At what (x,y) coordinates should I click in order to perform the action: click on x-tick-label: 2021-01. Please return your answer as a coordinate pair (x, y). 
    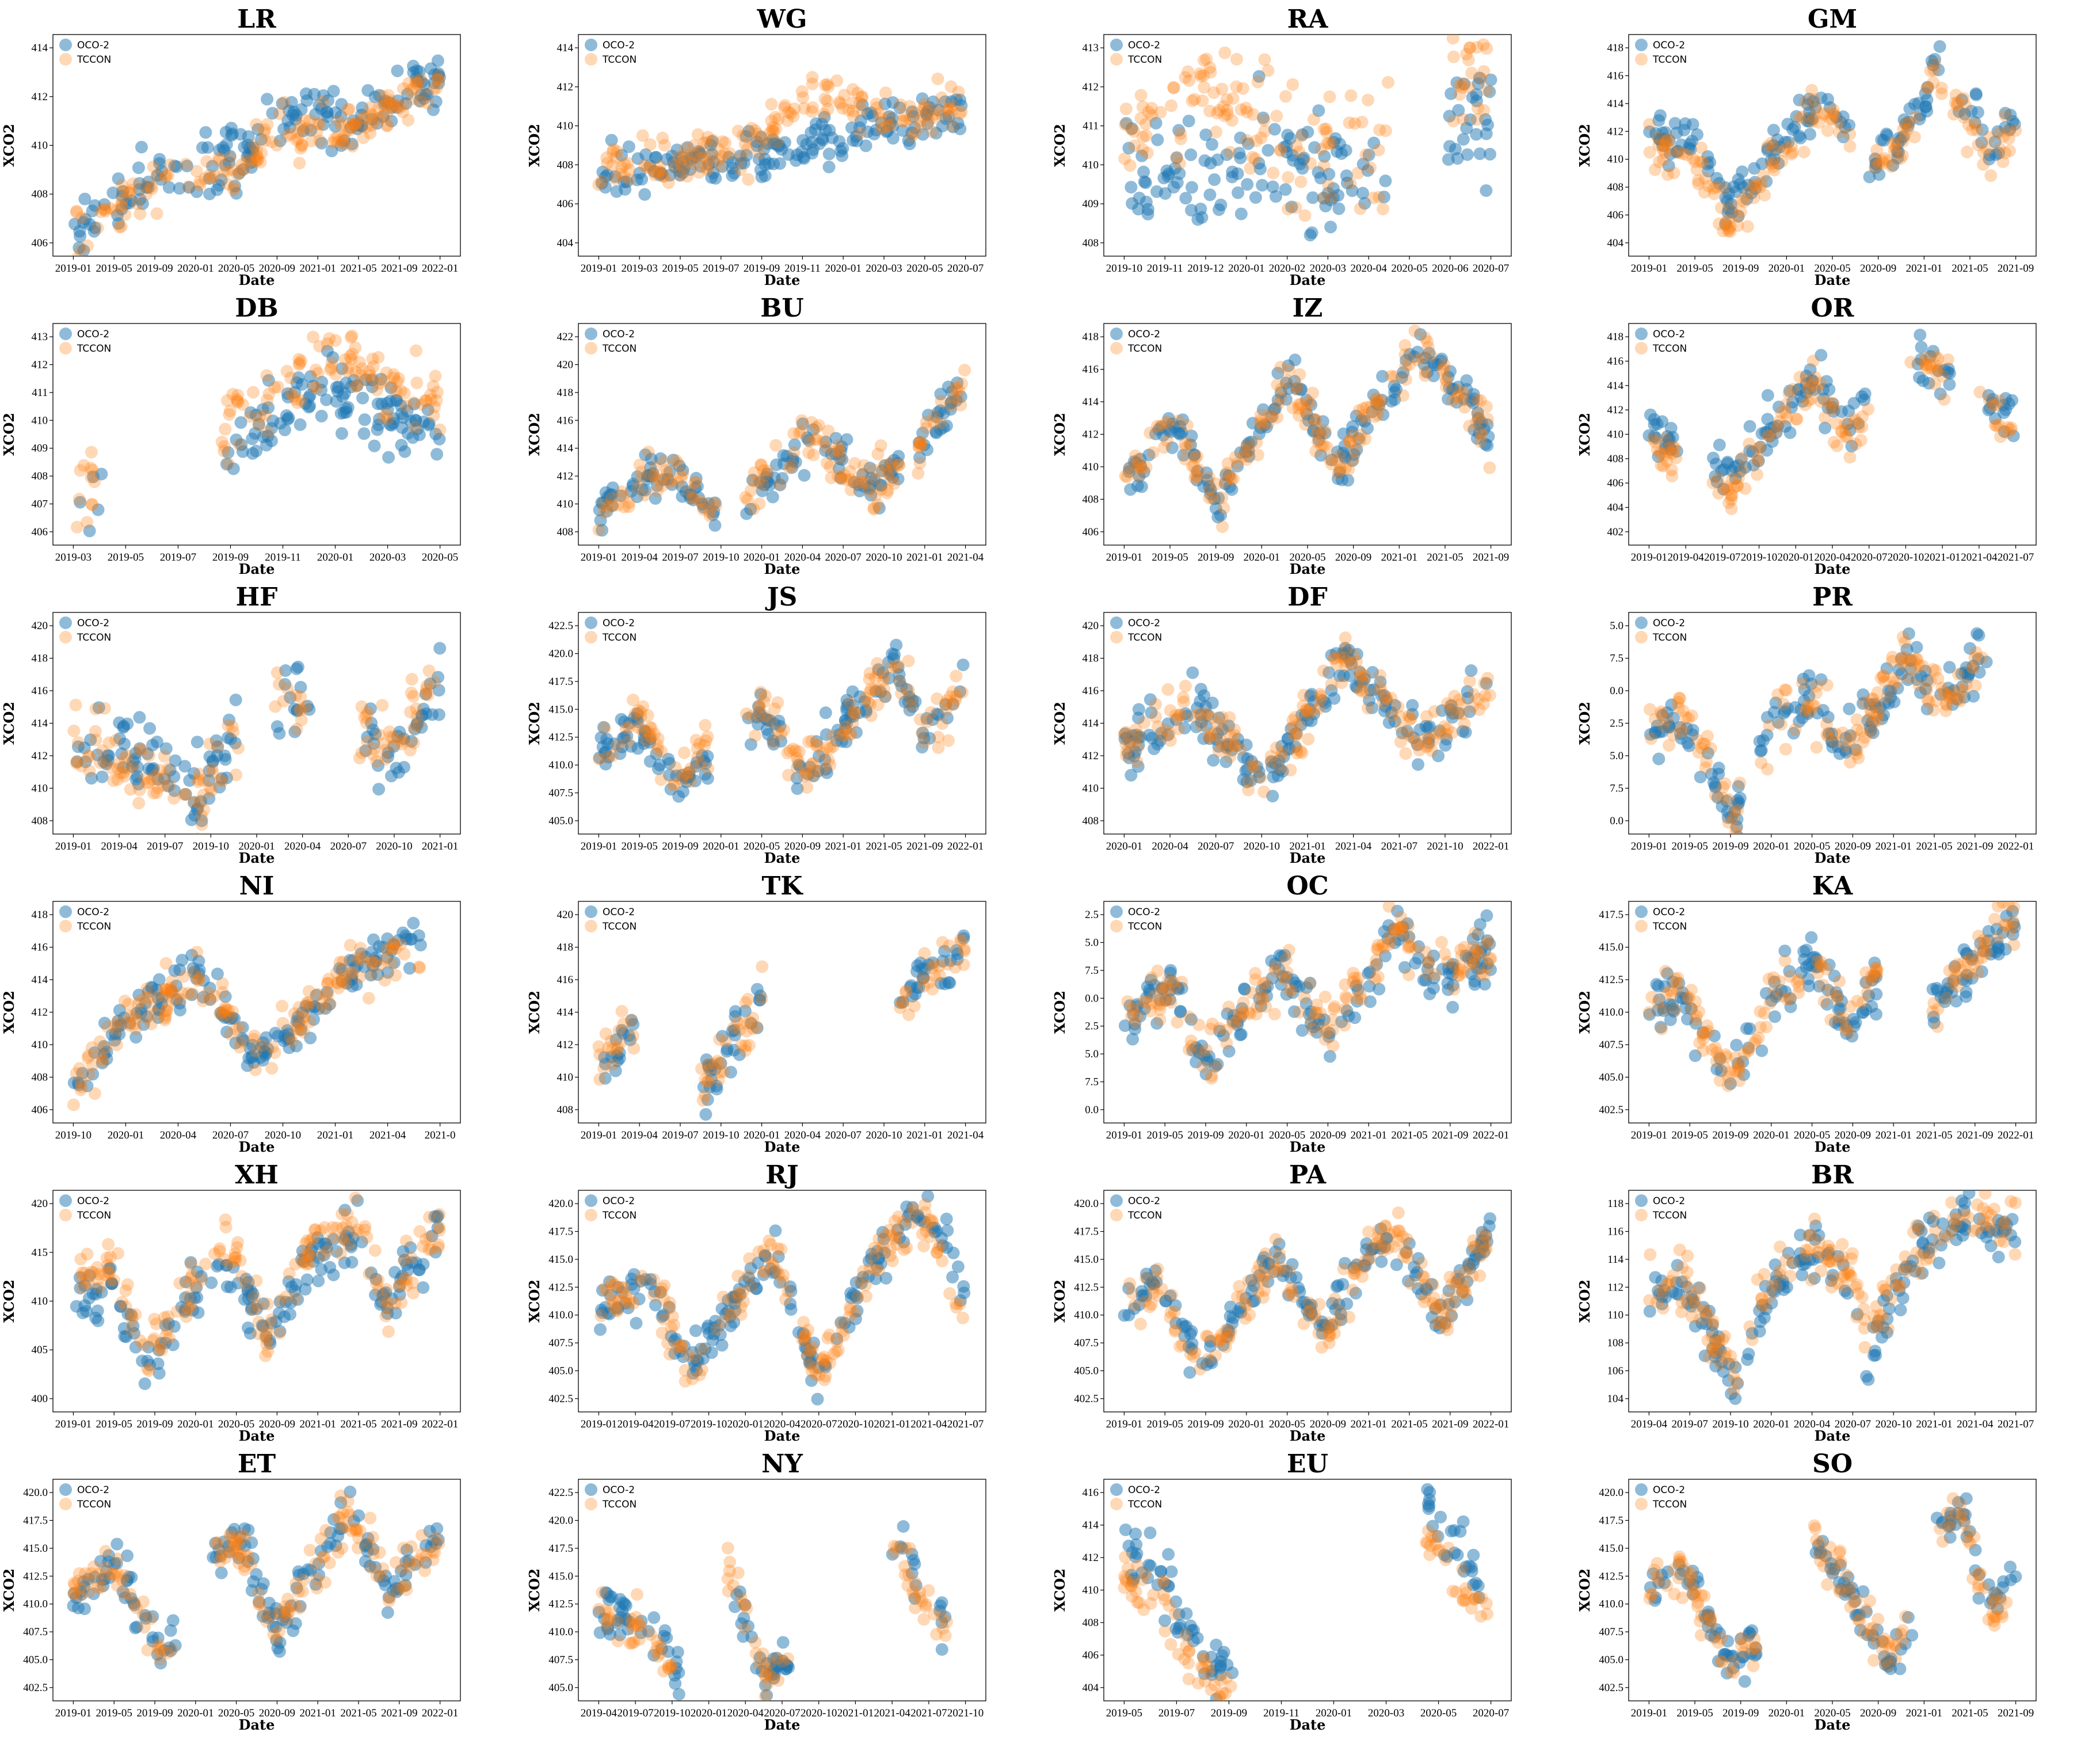
    Looking at the image, I should click on (318, 268).